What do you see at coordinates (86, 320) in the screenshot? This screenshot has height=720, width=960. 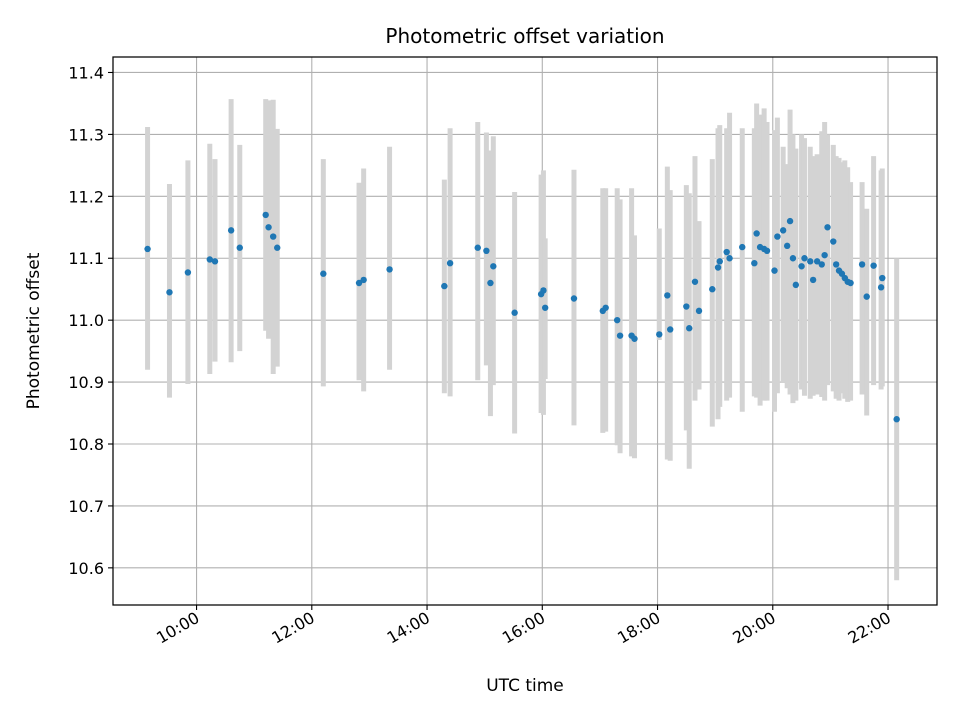 I see `y-tick-label: 11.0` at bounding box center [86, 320].